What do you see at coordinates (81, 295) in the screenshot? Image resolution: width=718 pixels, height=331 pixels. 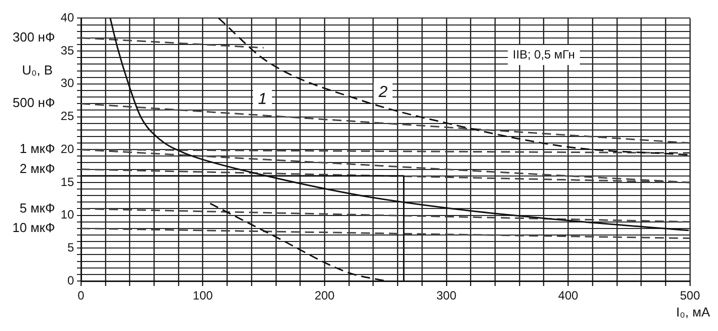 I see `x-tick-label: 0` at bounding box center [81, 295].